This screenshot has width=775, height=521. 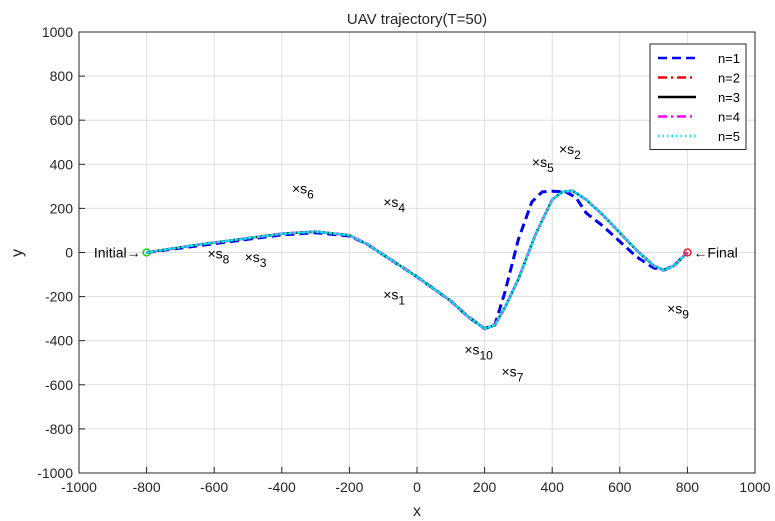 I want to click on point-subscript: 3, so click(x=263, y=263).